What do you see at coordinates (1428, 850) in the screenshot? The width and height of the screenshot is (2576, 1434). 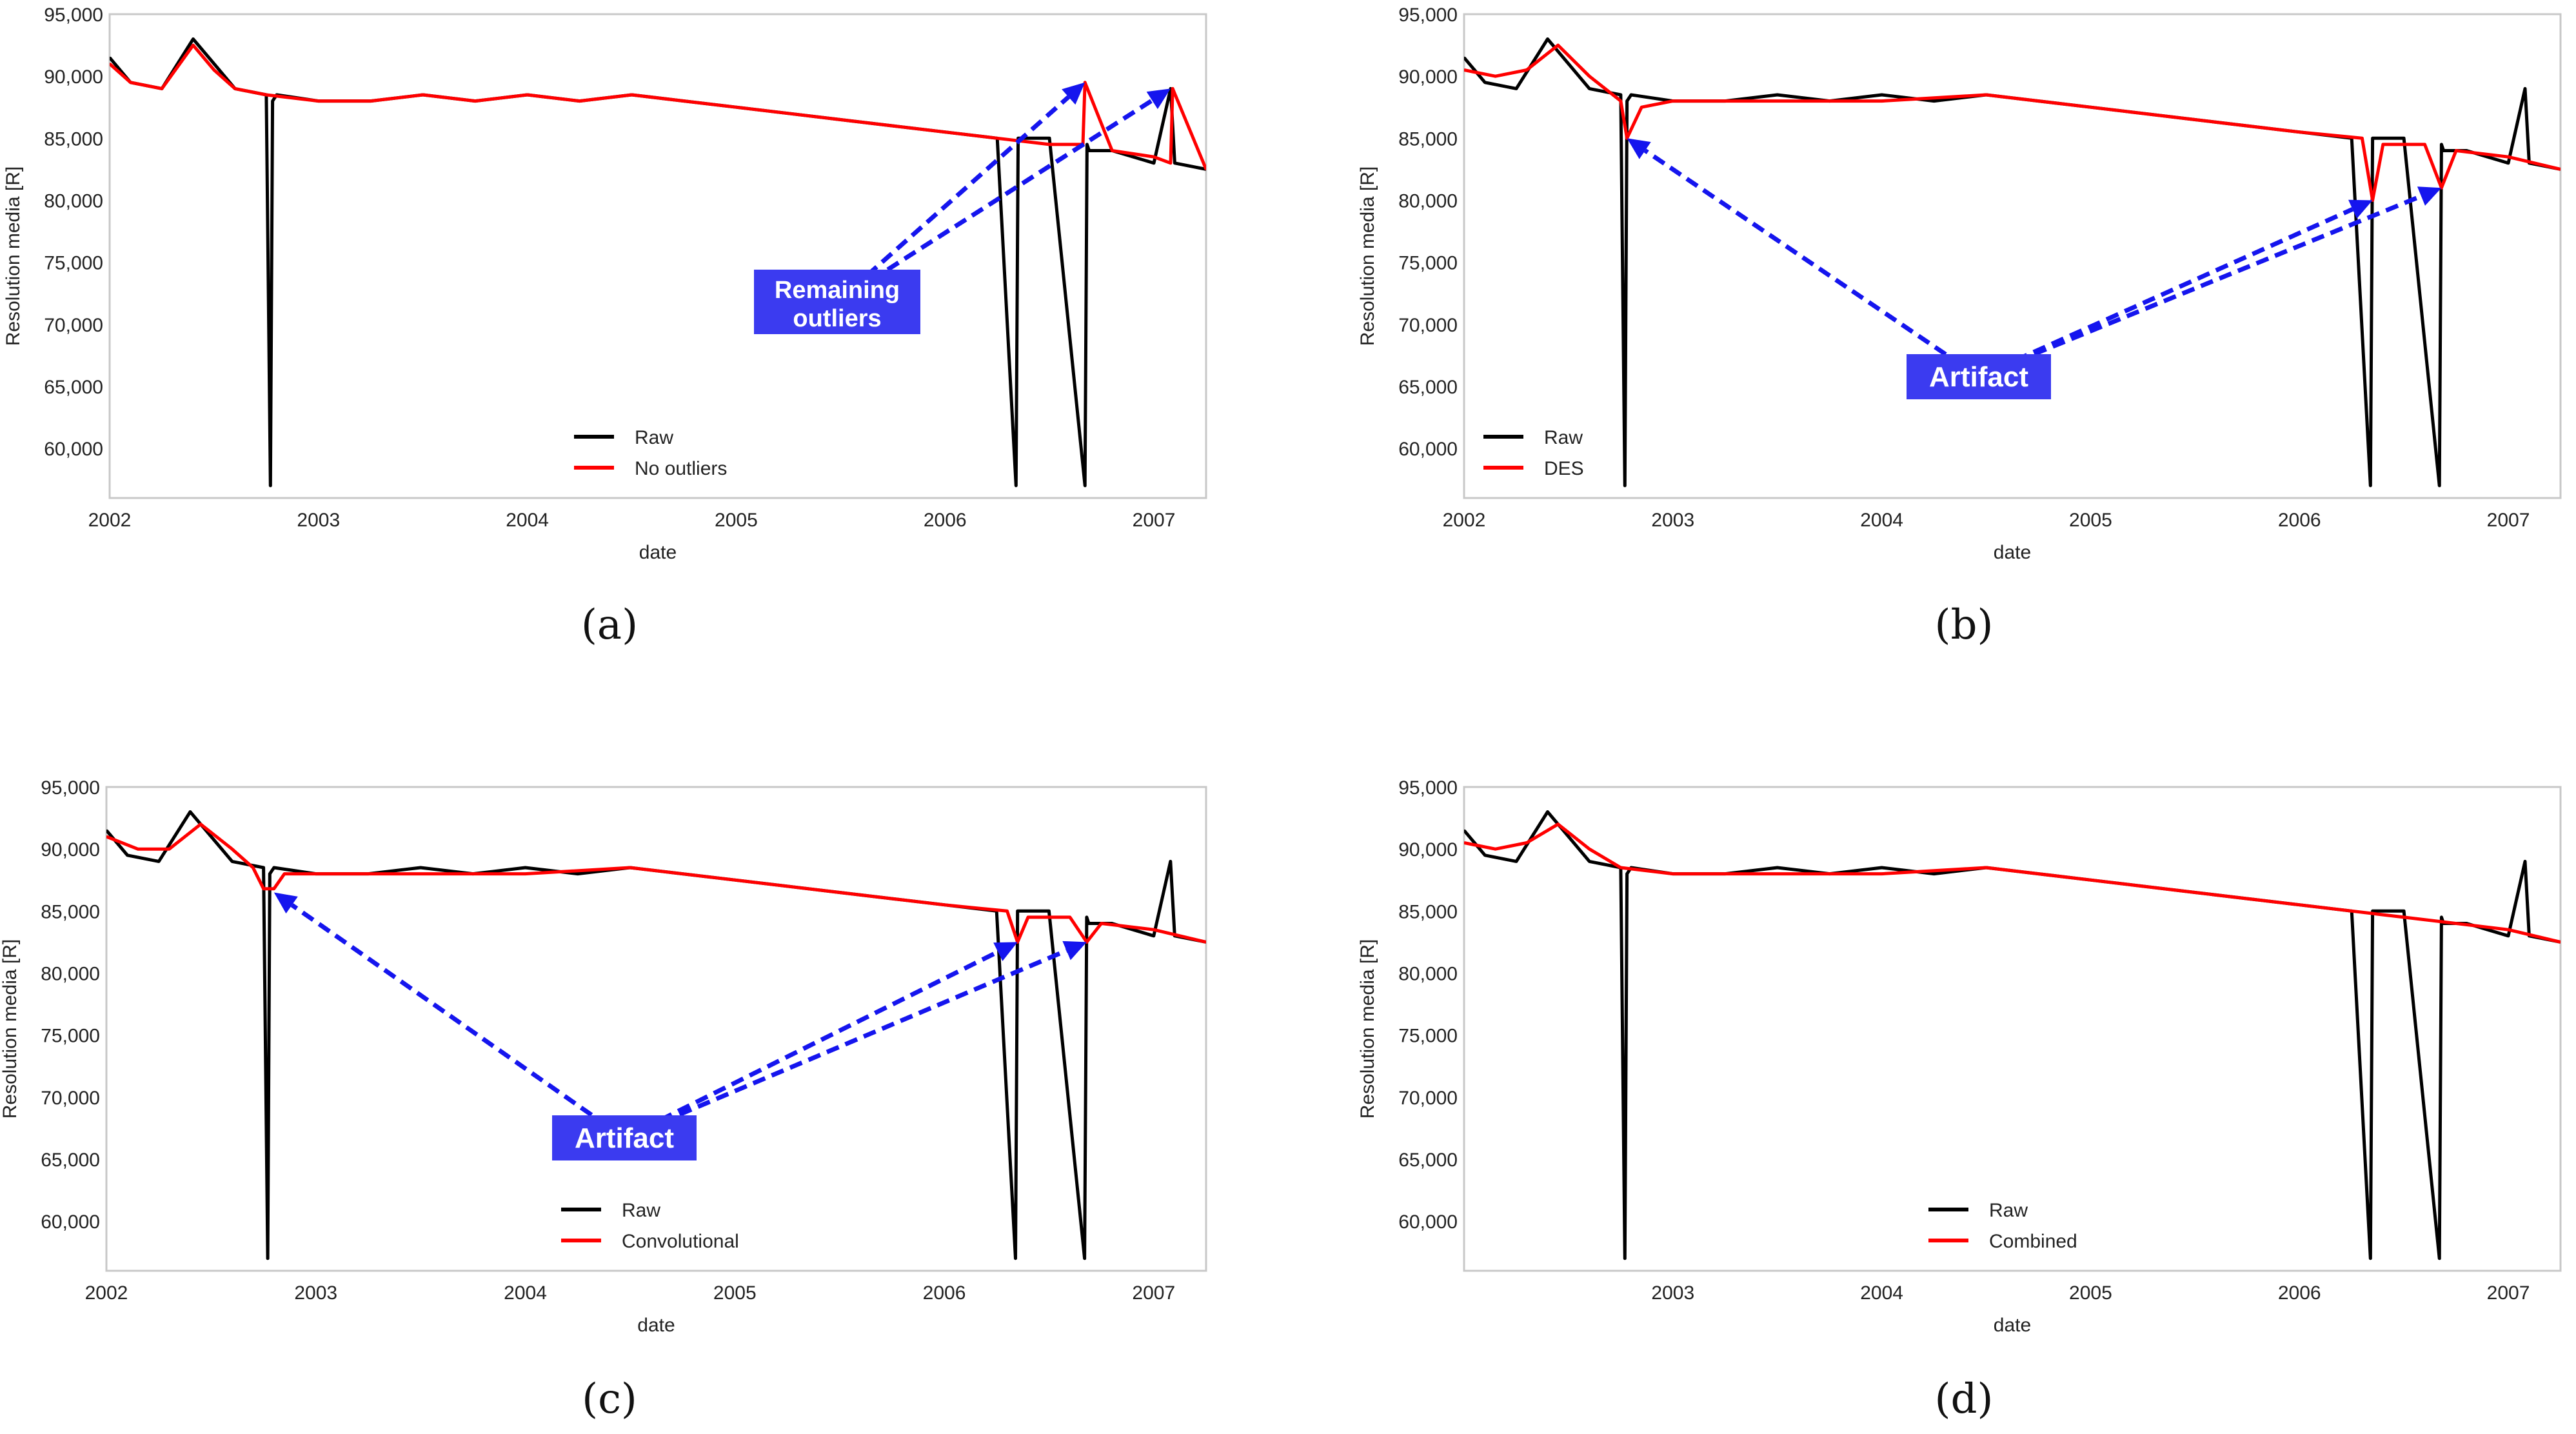 I see `y-tick-label: 90,000` at bounding box center [1428, 850].